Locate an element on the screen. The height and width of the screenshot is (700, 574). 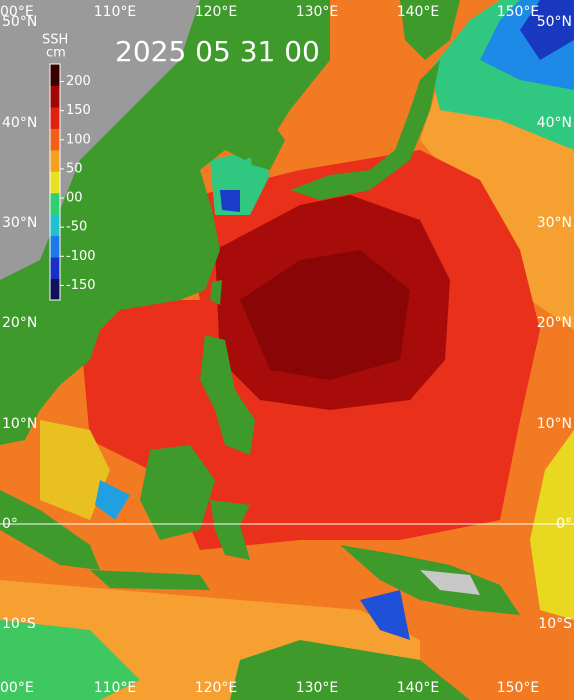
lon-label-bottom: 130°E is located at coordinates (317, 688).